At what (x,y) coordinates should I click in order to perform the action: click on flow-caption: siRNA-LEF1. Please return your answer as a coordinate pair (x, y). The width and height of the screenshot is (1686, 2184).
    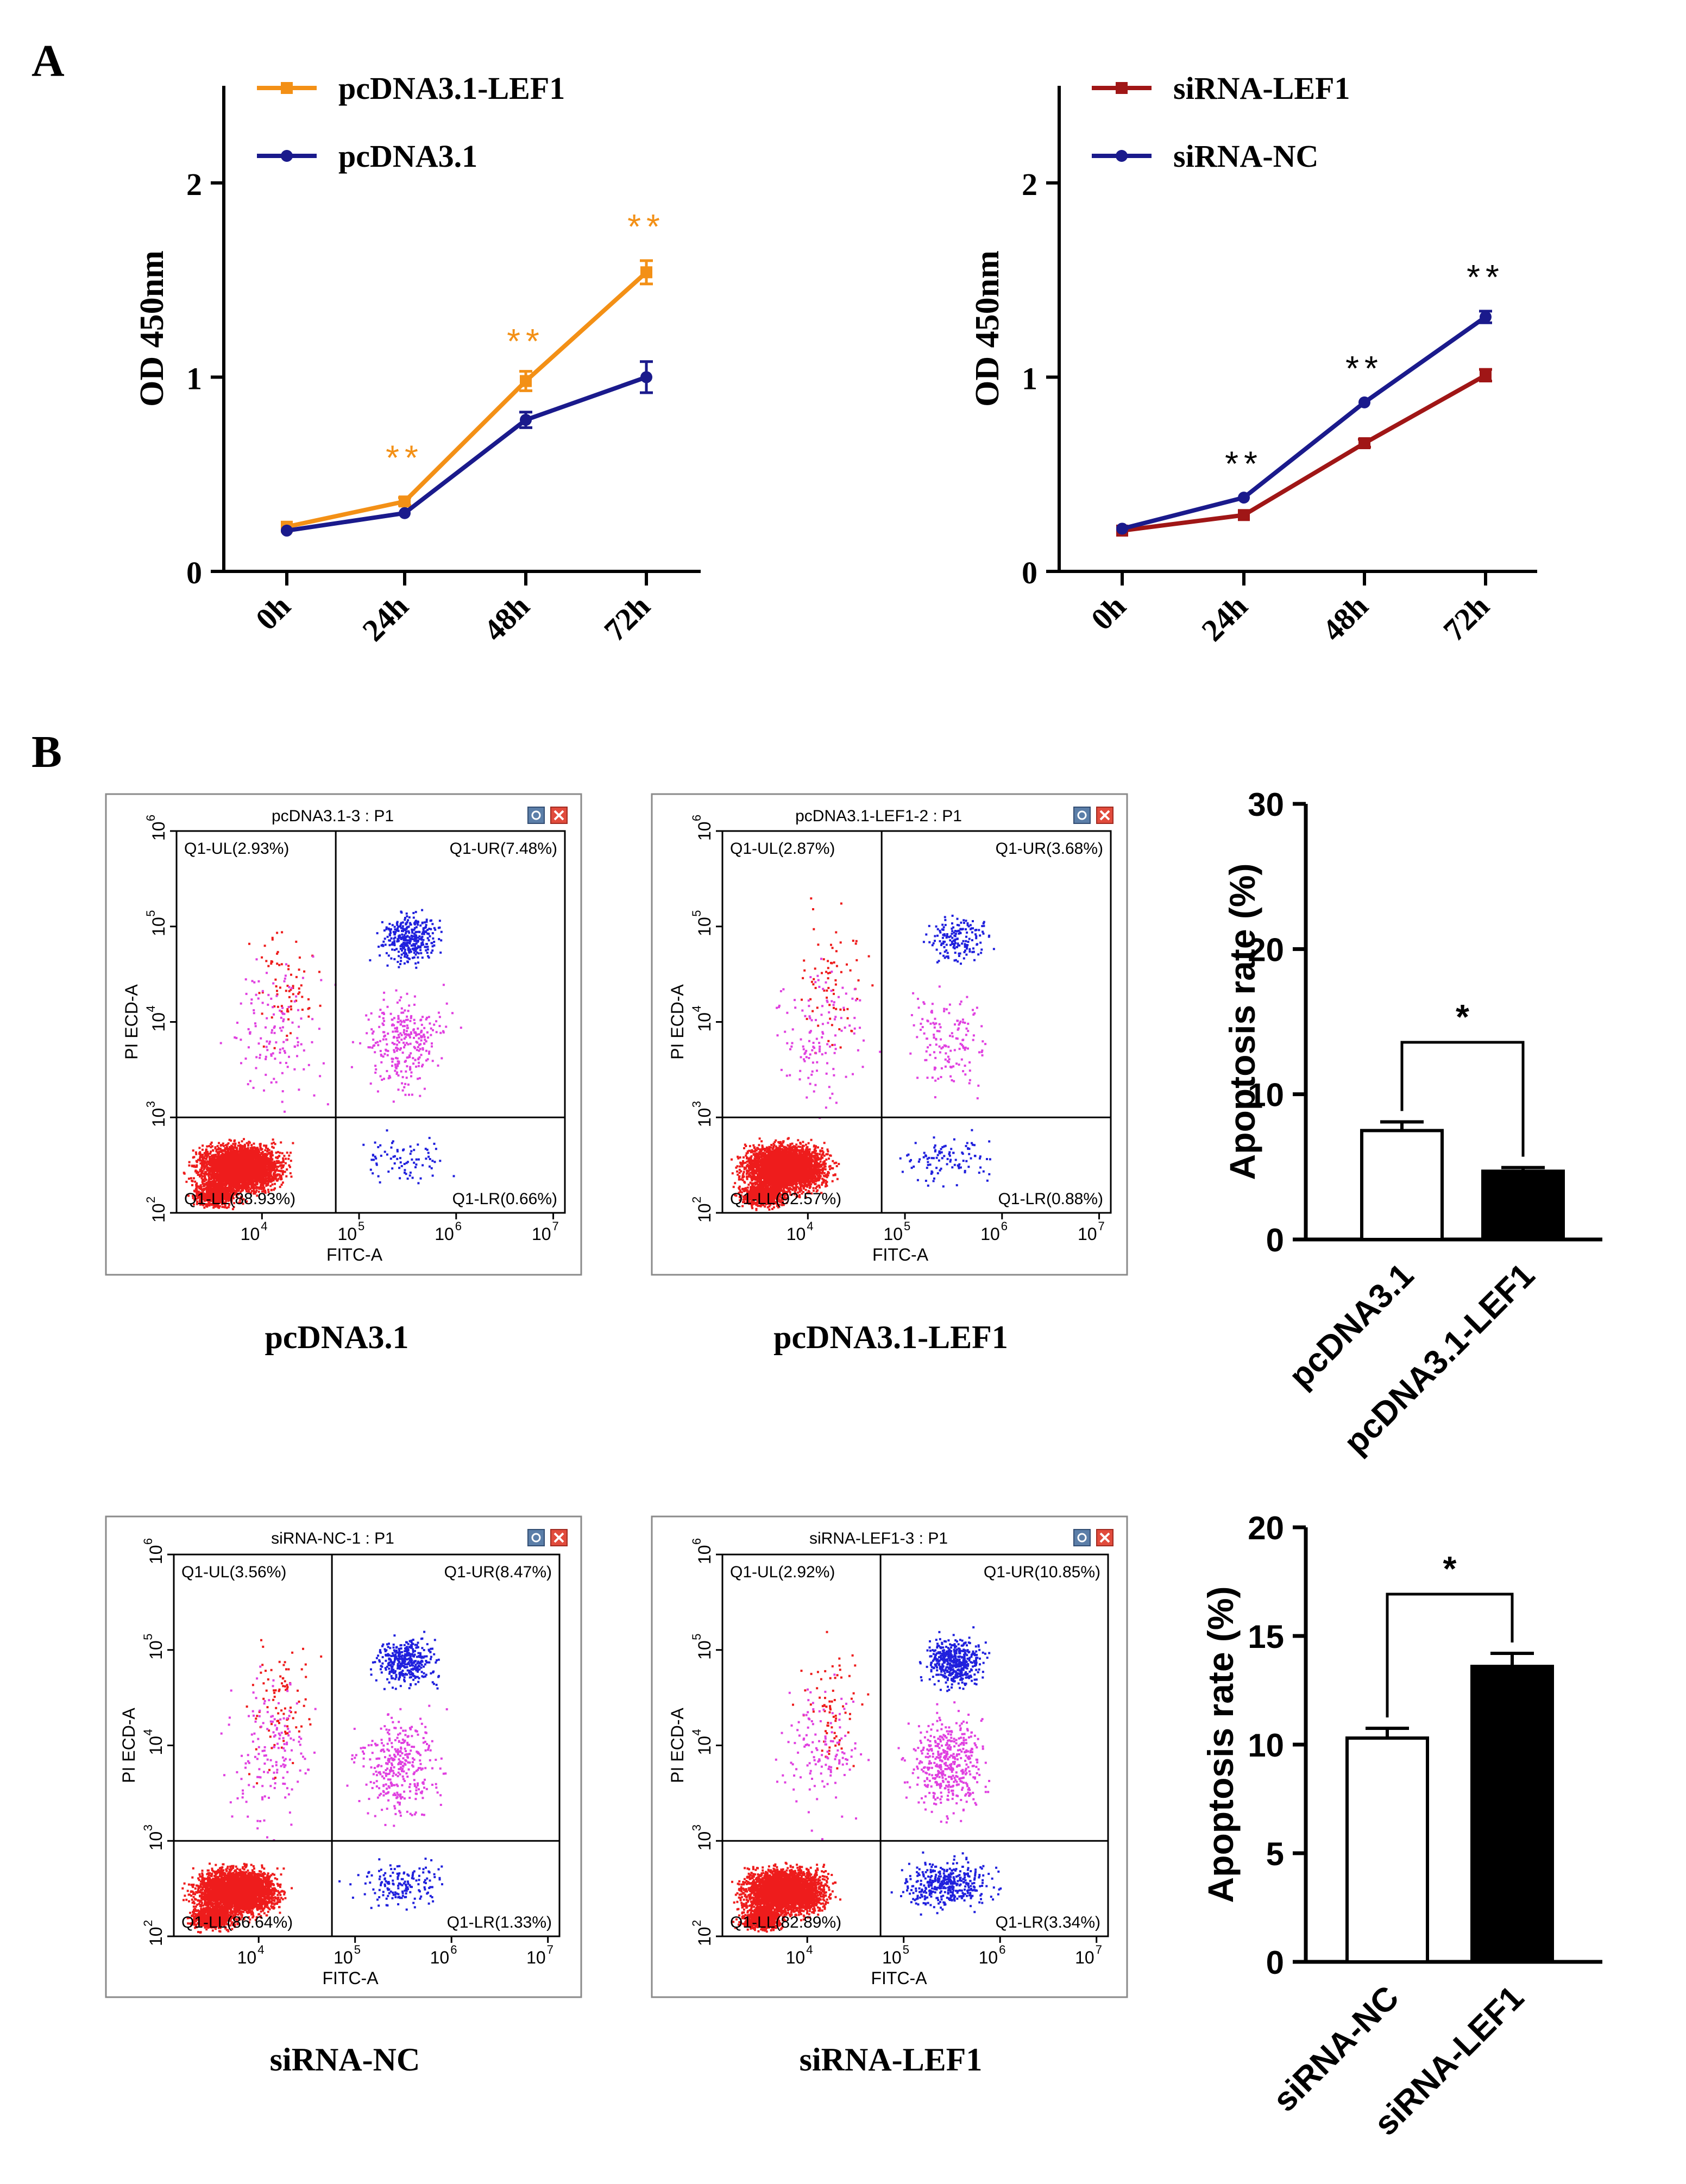
    Looking at the image, I should click on (891, 2060).